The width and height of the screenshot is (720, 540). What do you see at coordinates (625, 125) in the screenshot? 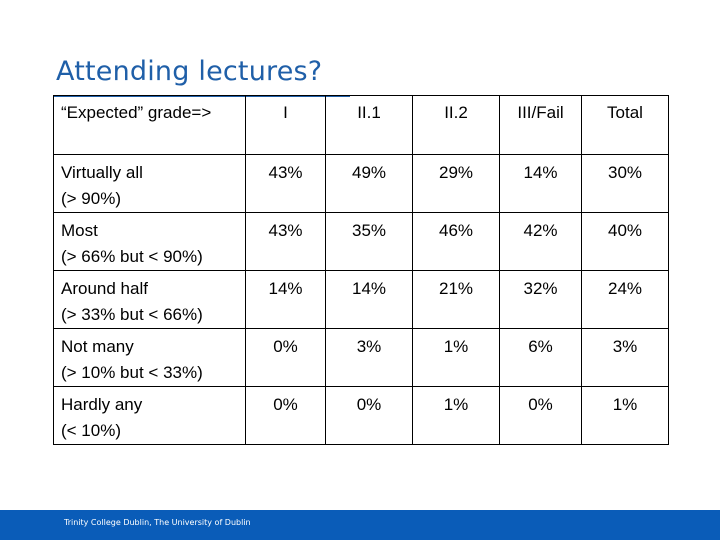
I see `header-cell-total: Total` at bounding box center [625, 125].